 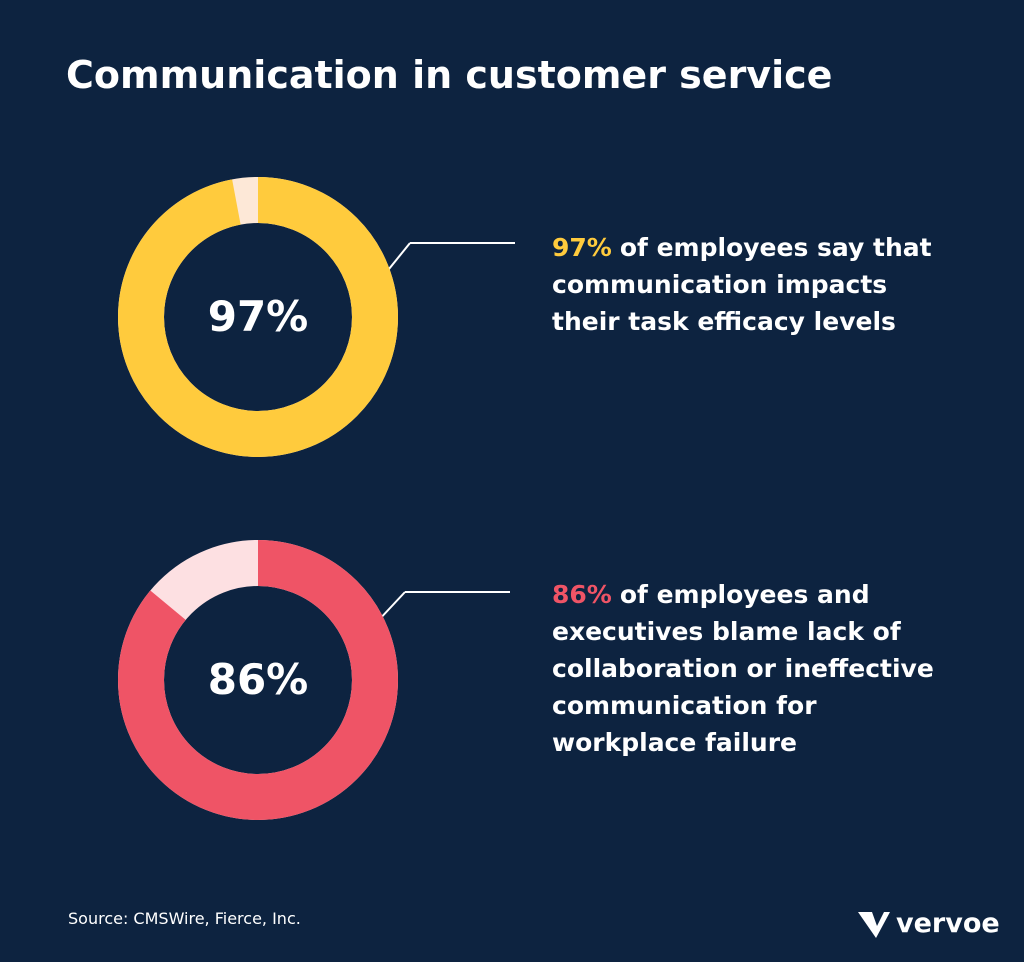 What do you see at coordinates (674, 742) in the screenshot?
I see `description-line: workplace failure` at bounding box center [674, 742].